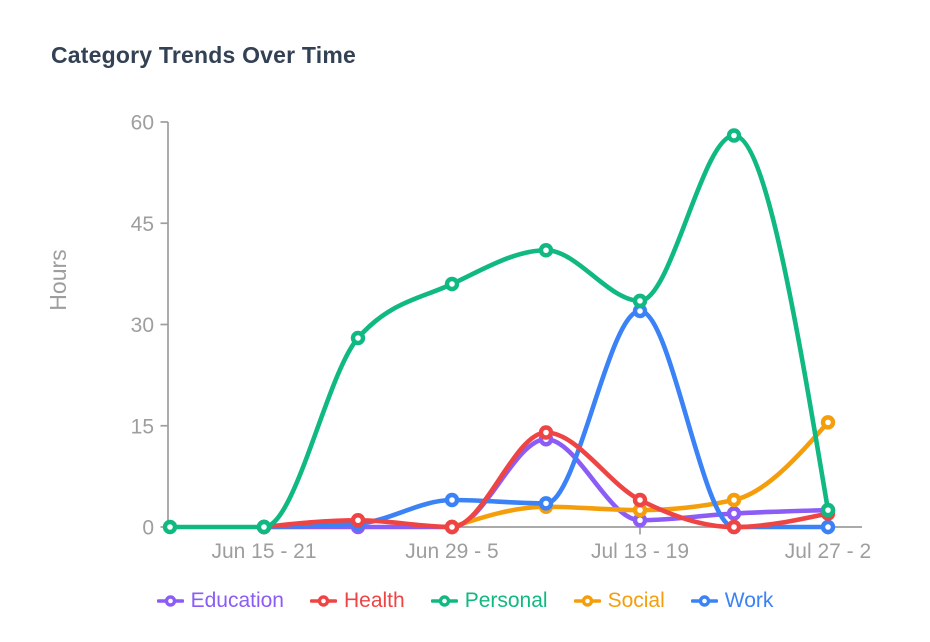  I want to click on series-education, so click(546, 483).